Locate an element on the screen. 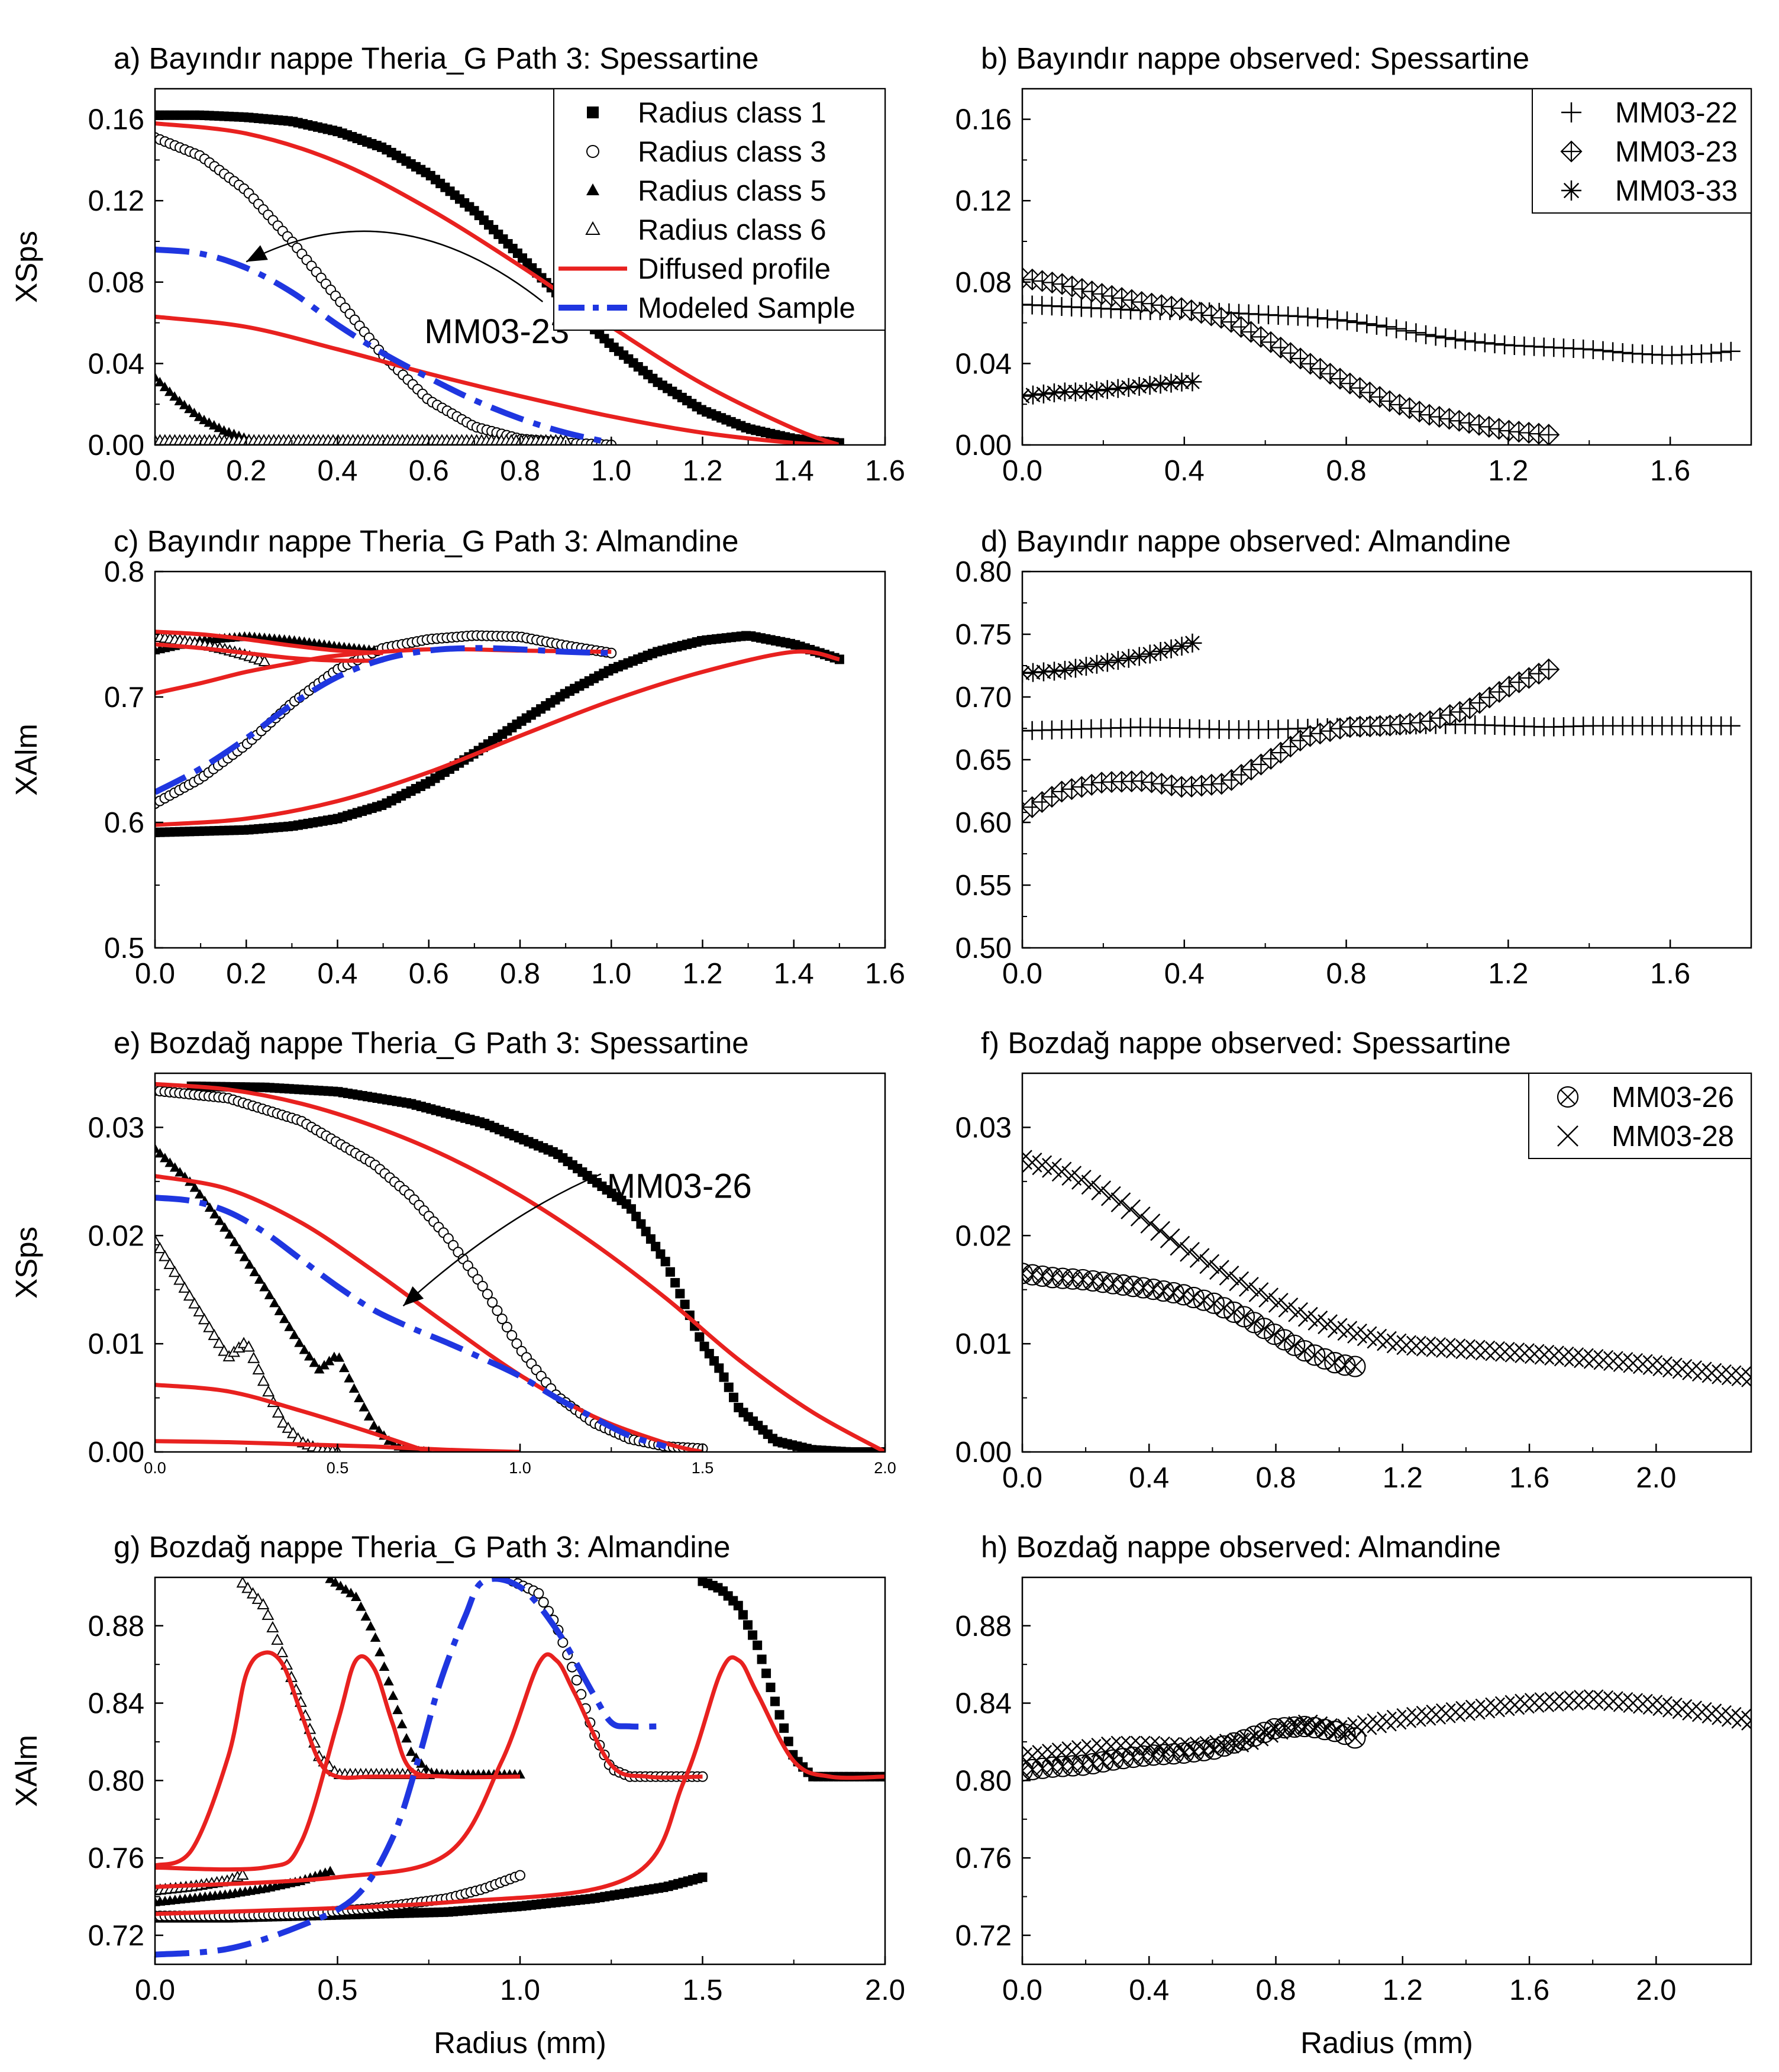 This screenshot has width=1779, height=2072. y-tick-label: 0.50 is located at coordinates (984, 948).